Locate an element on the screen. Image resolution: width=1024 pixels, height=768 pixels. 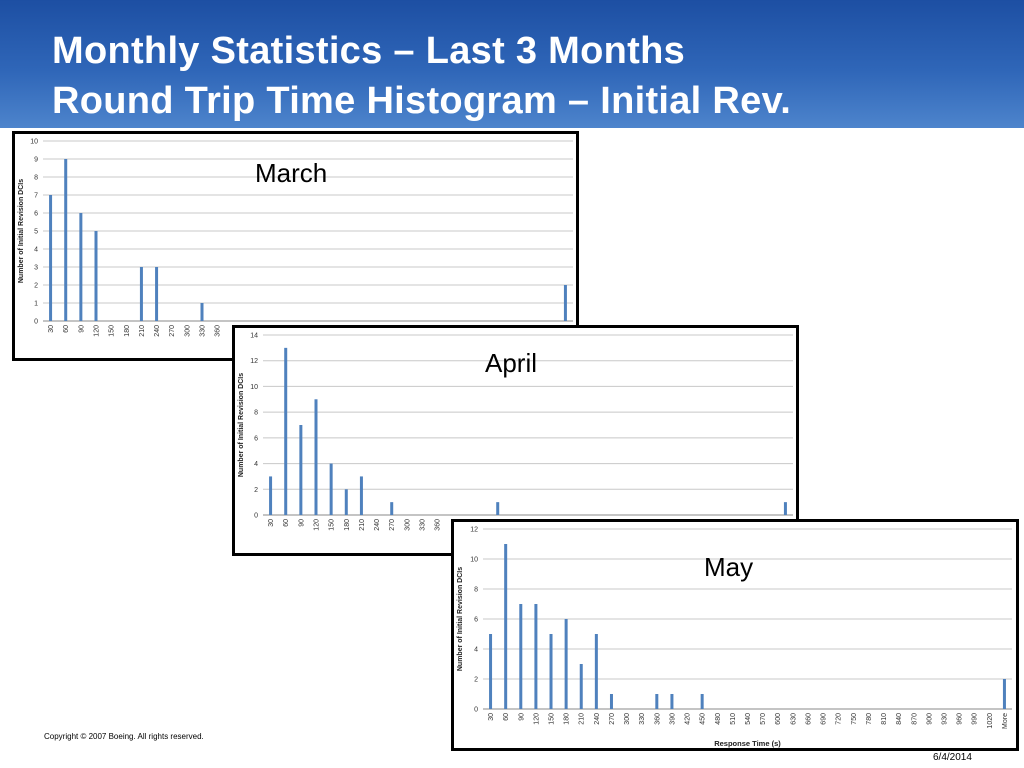
y-tick-label: 1 is located at coordinates (36, 304).